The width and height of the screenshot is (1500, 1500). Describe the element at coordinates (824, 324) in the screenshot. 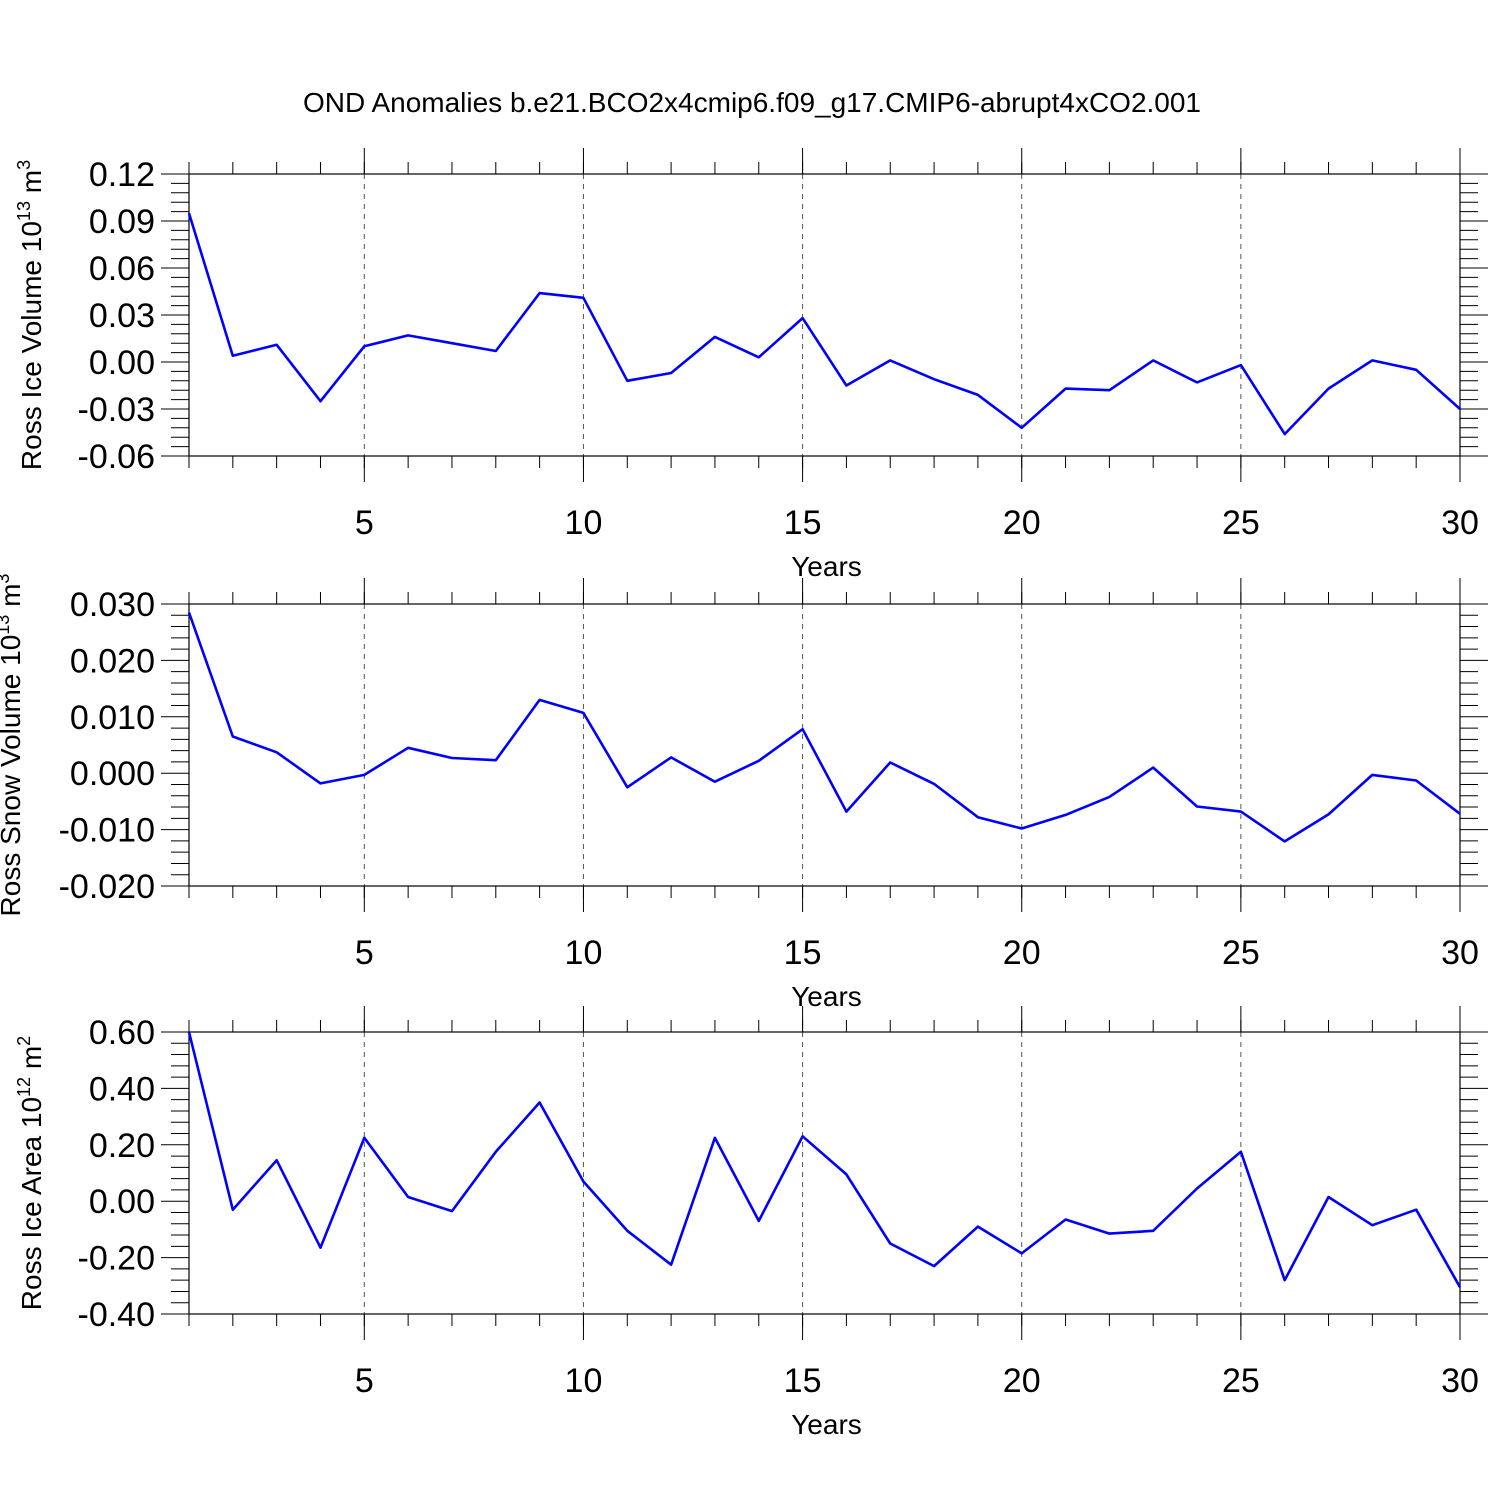

I see `series-line-ross-ice-volume` at that location.